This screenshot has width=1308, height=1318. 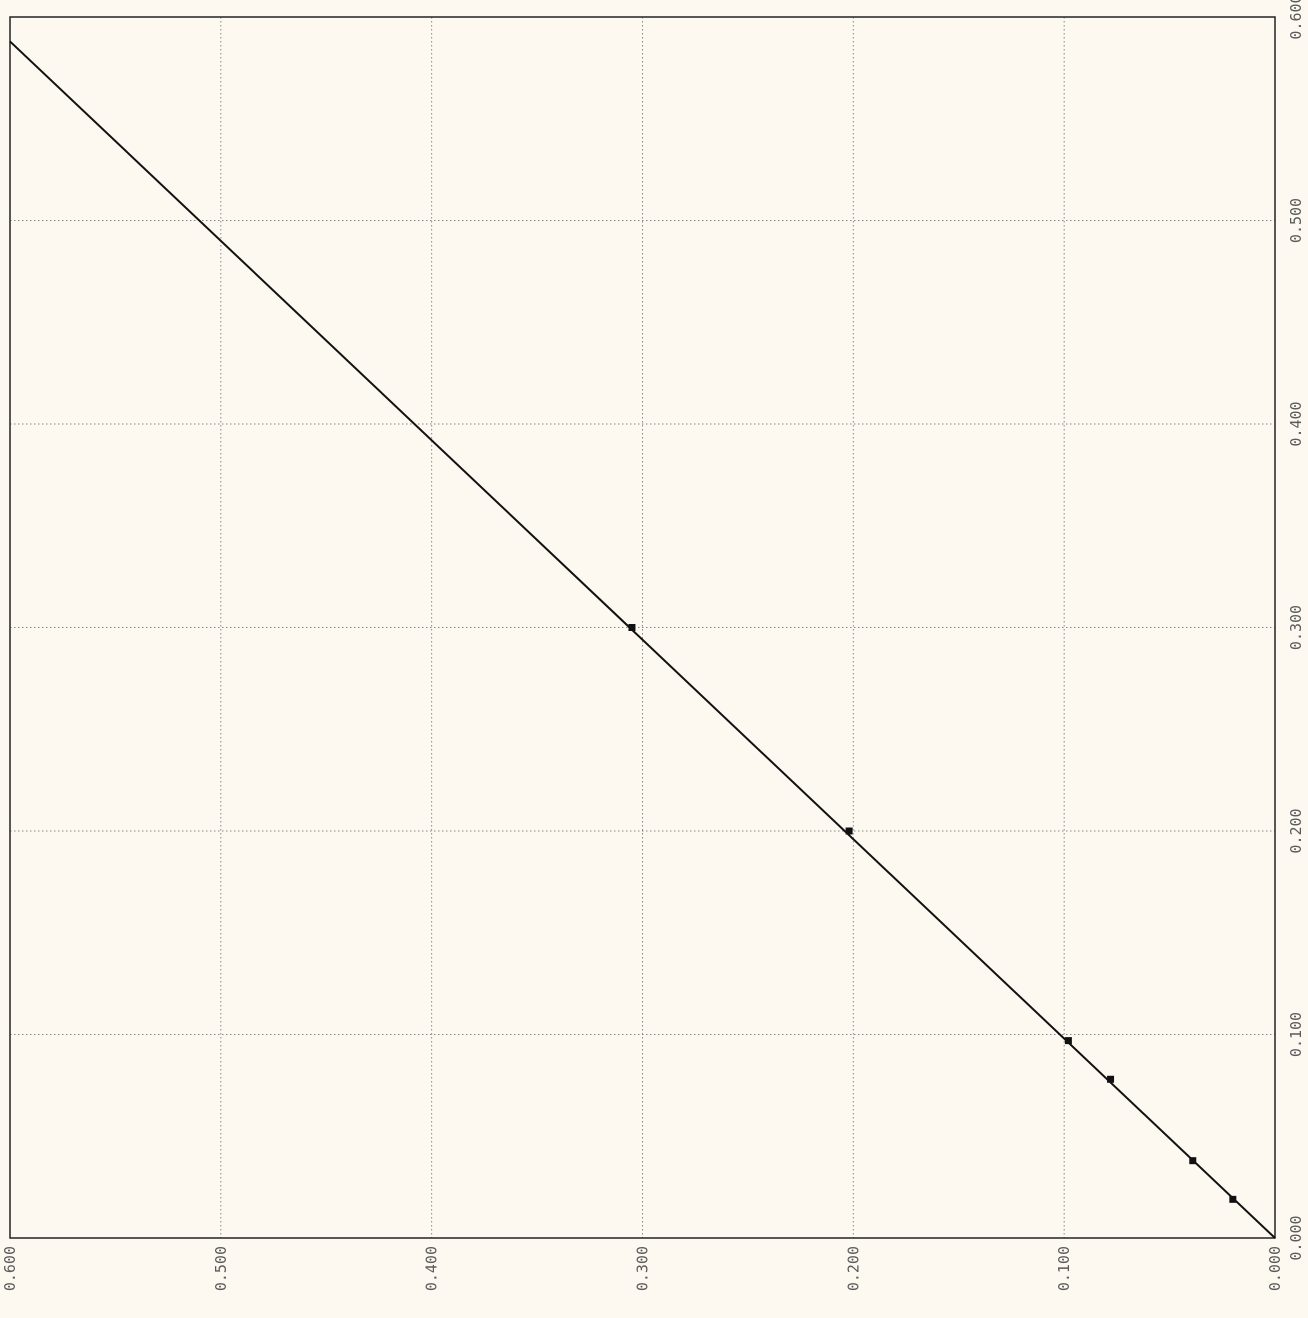 I want to click on x-tick-label-6: 0.000, so click(x=1275, y=1268).